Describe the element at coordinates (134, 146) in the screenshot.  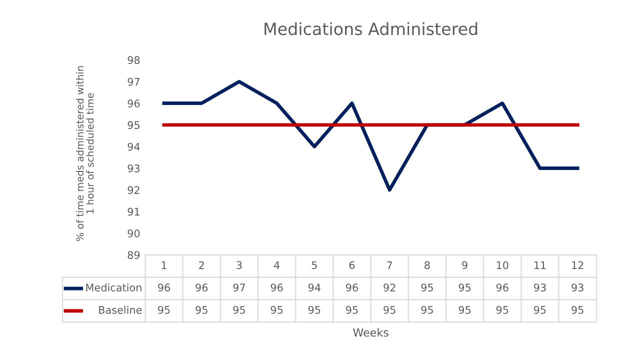
I see `y-tick-label: 94` at that location.